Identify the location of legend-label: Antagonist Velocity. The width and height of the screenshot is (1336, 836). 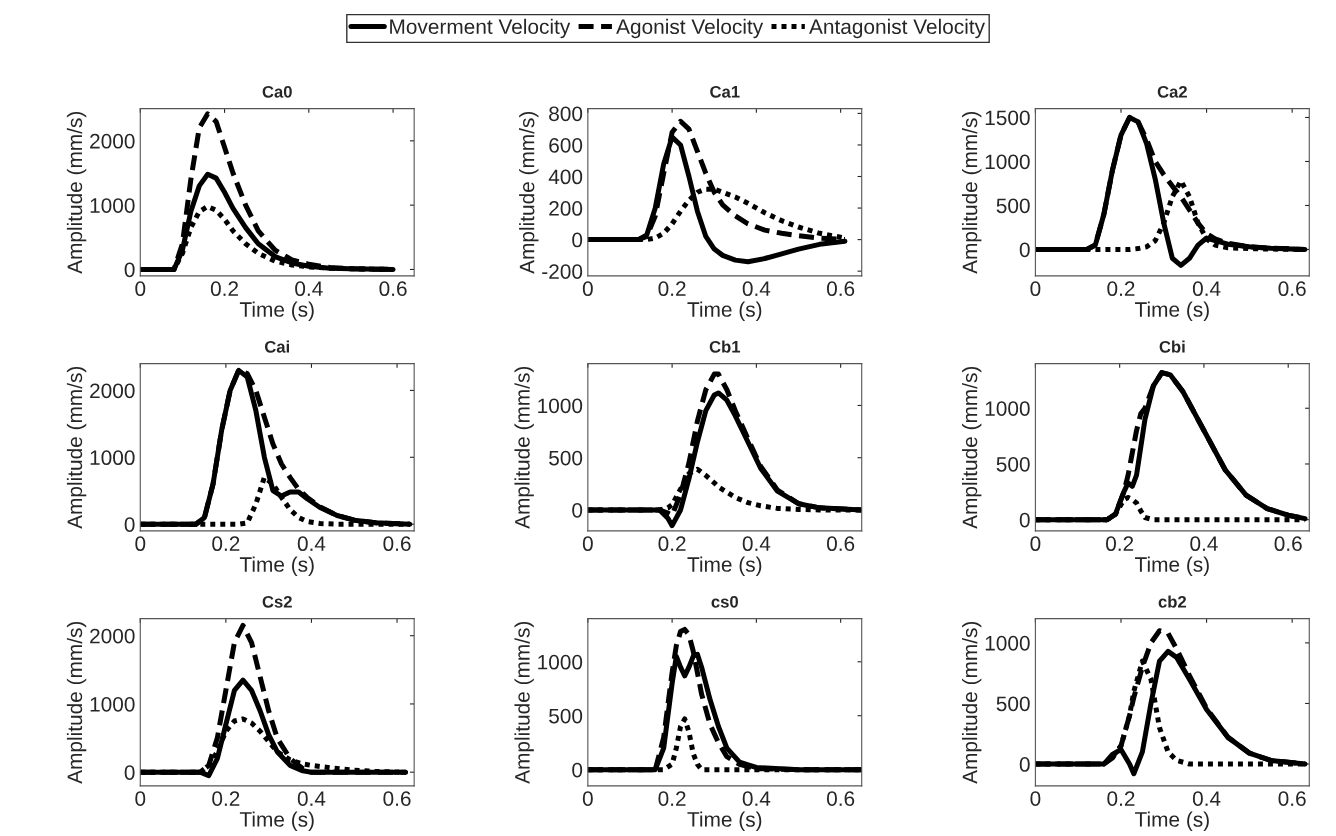
(897, 28).